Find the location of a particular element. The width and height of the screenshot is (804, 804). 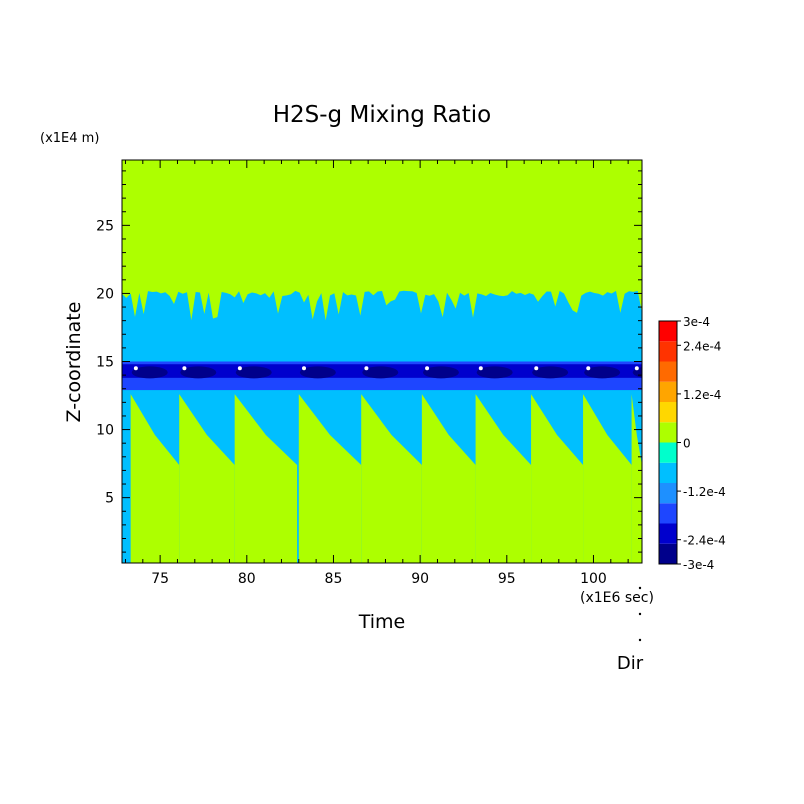

x-tick-label: 90 is located at coordinates (420, 579).